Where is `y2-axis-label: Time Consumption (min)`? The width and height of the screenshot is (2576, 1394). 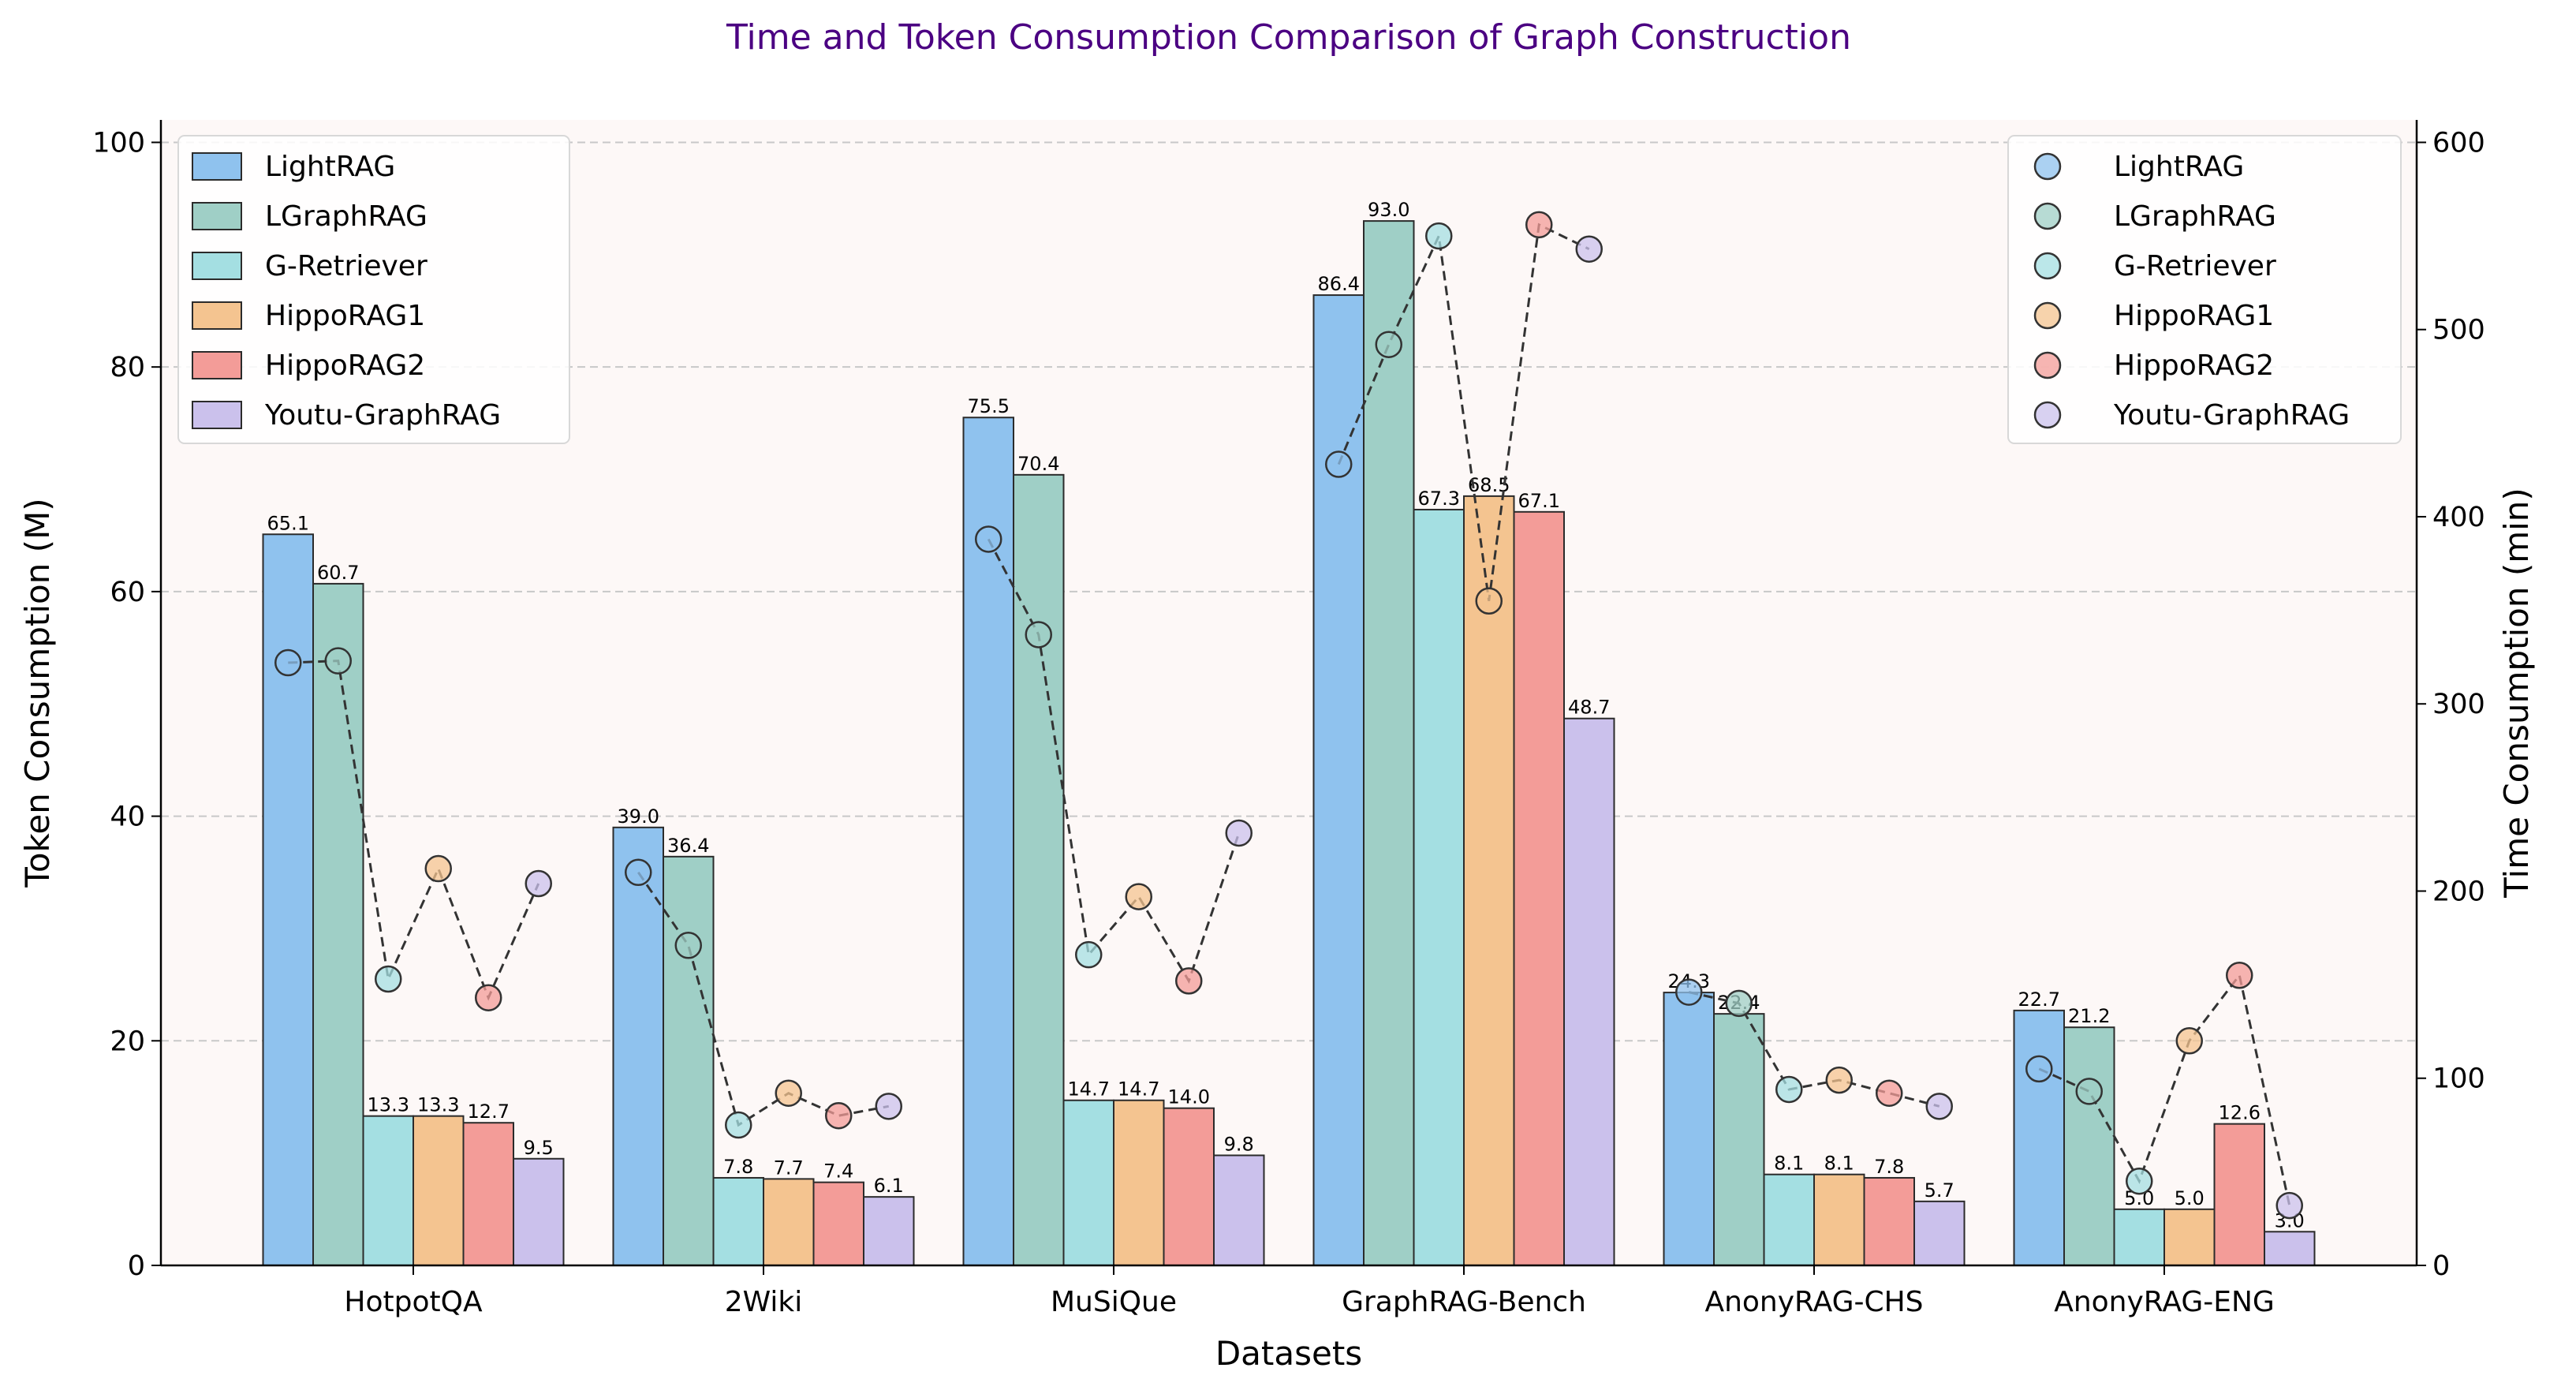 y2-axis-label: Time Consumption (min) is located at coordinates (2516, 693).